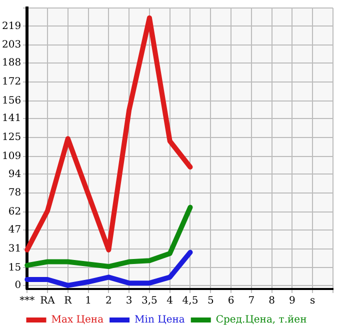 The width and height of the screenshot is (345, 335). What do you see at coordinates (159, 320) in the screenshot?
I see `legend-label: Min Цена` at bounding box center [159, 320].